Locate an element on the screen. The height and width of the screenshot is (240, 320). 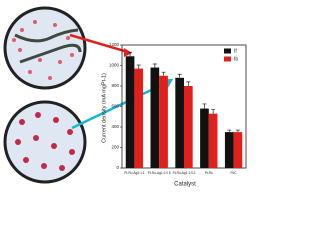
y-tick-label: 0 is located at coordinates (117, 167).